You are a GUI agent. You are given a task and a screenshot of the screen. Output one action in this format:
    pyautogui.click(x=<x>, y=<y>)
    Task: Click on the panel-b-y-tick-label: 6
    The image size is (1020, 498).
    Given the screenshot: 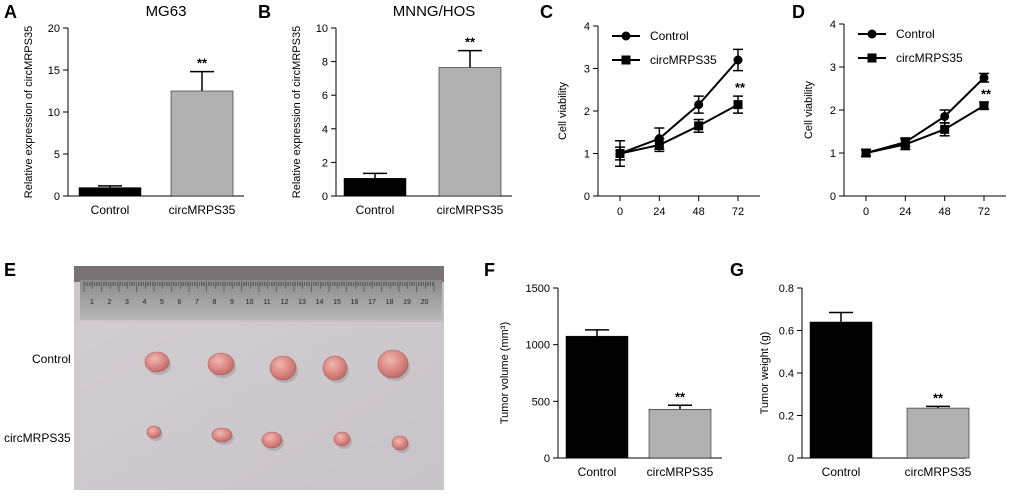 What is the action you would take?
    pyautogui.click(x=325, y=96)
    